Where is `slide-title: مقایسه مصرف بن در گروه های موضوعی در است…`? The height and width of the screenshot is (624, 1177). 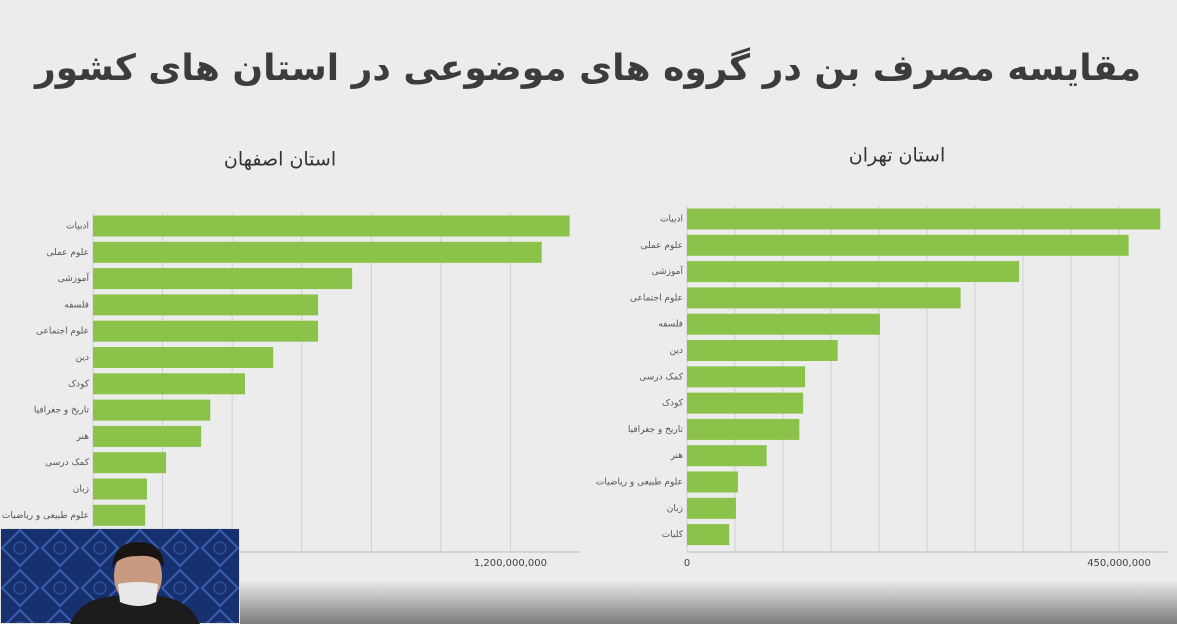 slide-title: مقایسه مصرف بن در گروه های موضوعی در است… is located at coordinates (587, 68).